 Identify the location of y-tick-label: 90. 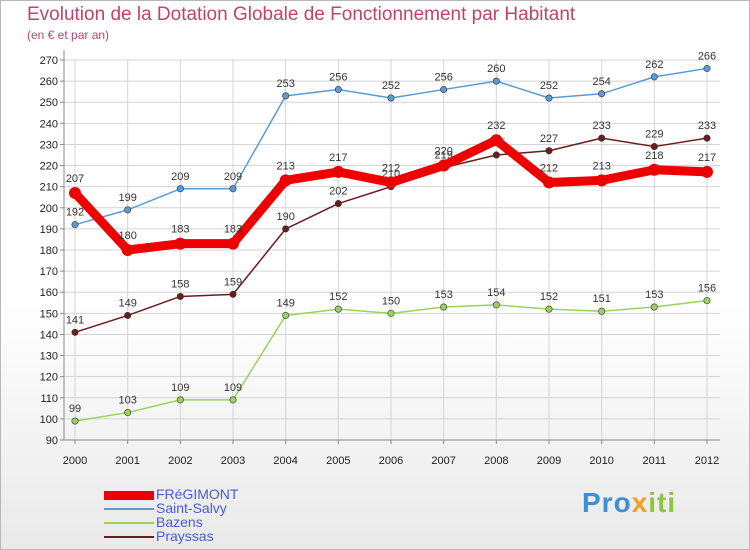
(52, 441).